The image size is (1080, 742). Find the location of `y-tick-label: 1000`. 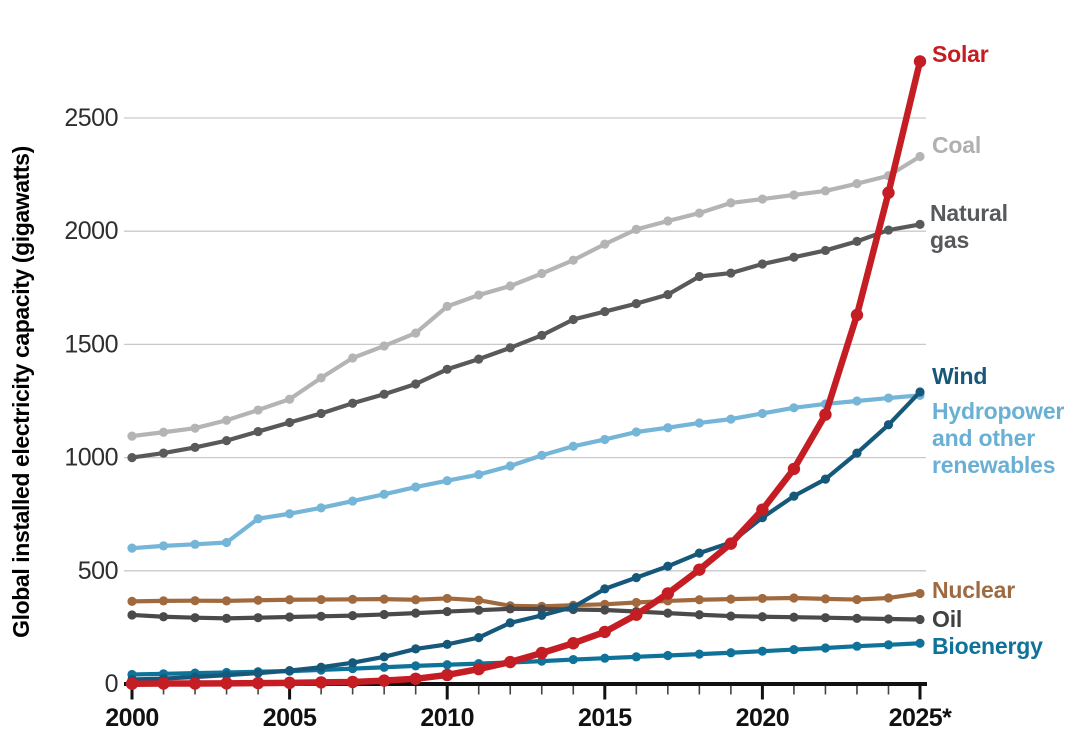

y-tick-label: 1000 is located at coordinates (91, 458).